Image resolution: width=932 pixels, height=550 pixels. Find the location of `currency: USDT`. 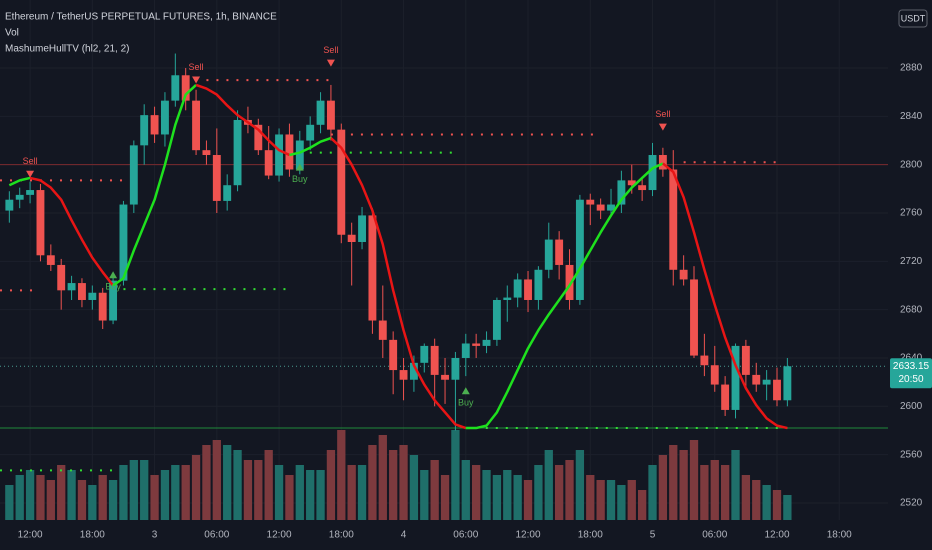

currency: USDT is located at coordinates (913, 18).